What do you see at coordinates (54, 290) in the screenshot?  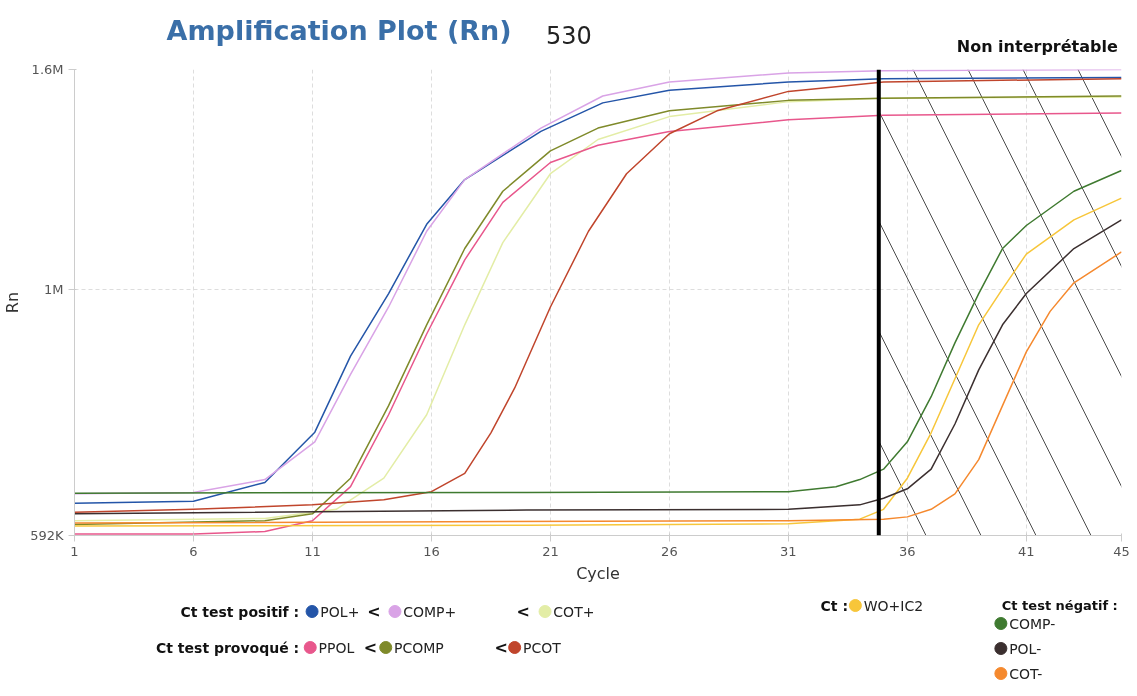 I see `y-tick-label: 1M` at bounding box center [54, 290].